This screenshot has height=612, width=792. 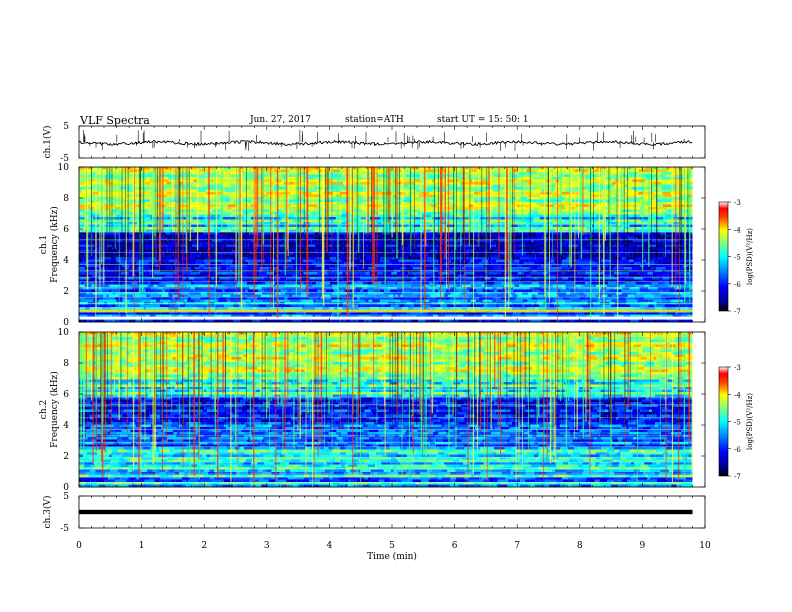 What do you see at coordinates (737, 285) in the screenshot?
I see `ch1-spectrogram-colorbar-tick-3: -6` at bounding box center [737, 285].